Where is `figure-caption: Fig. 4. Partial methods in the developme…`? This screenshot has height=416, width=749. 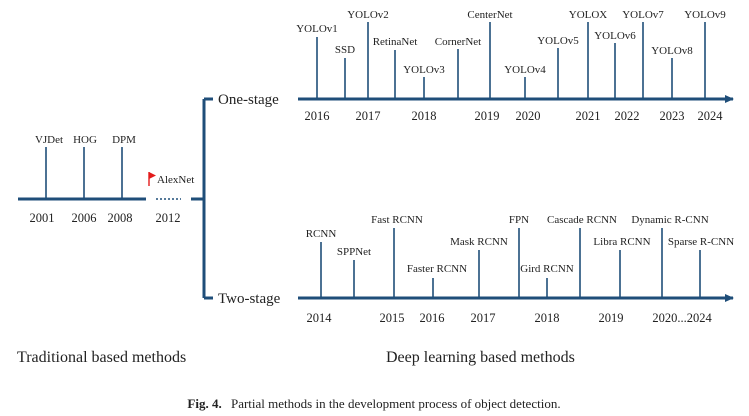
figure-caption: Fig. 4. Partial methods in the developme… is located at coordinates (373, 403).